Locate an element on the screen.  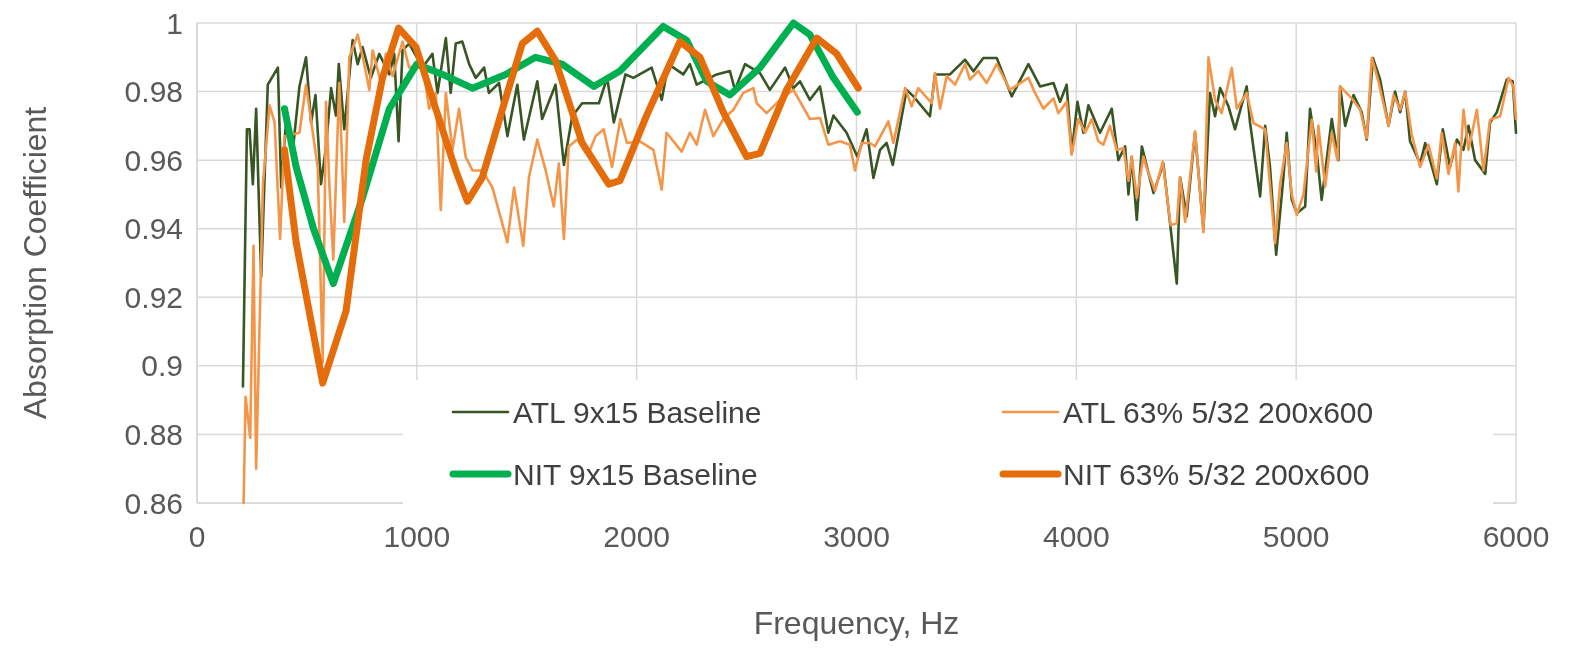
x-tick-label: 5000 is located at coordinates (1296, 536).